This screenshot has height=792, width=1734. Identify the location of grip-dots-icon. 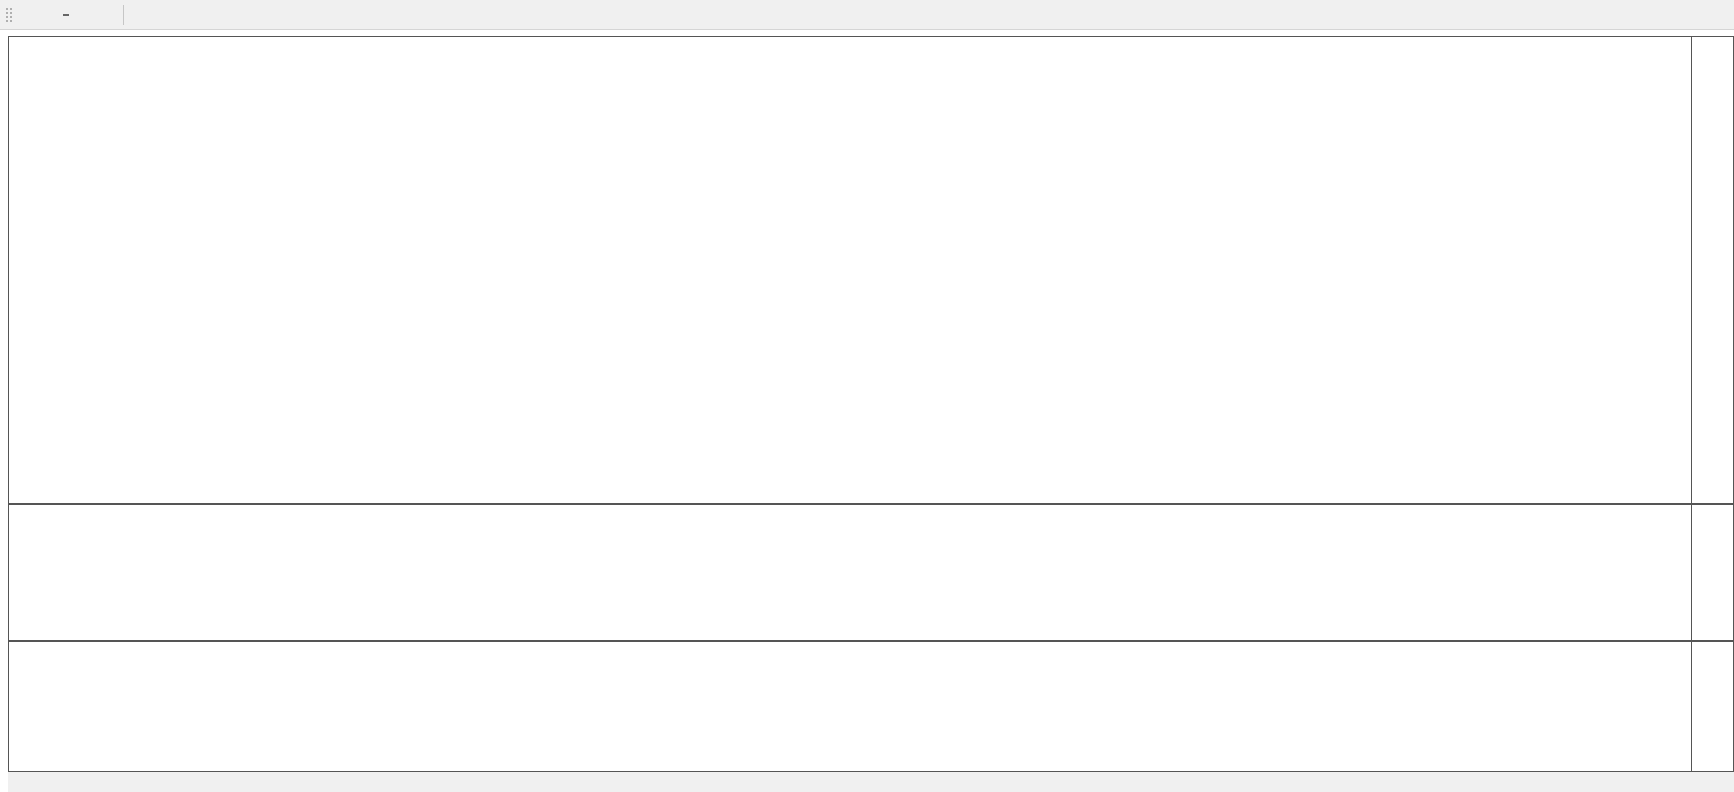
(9, 14).